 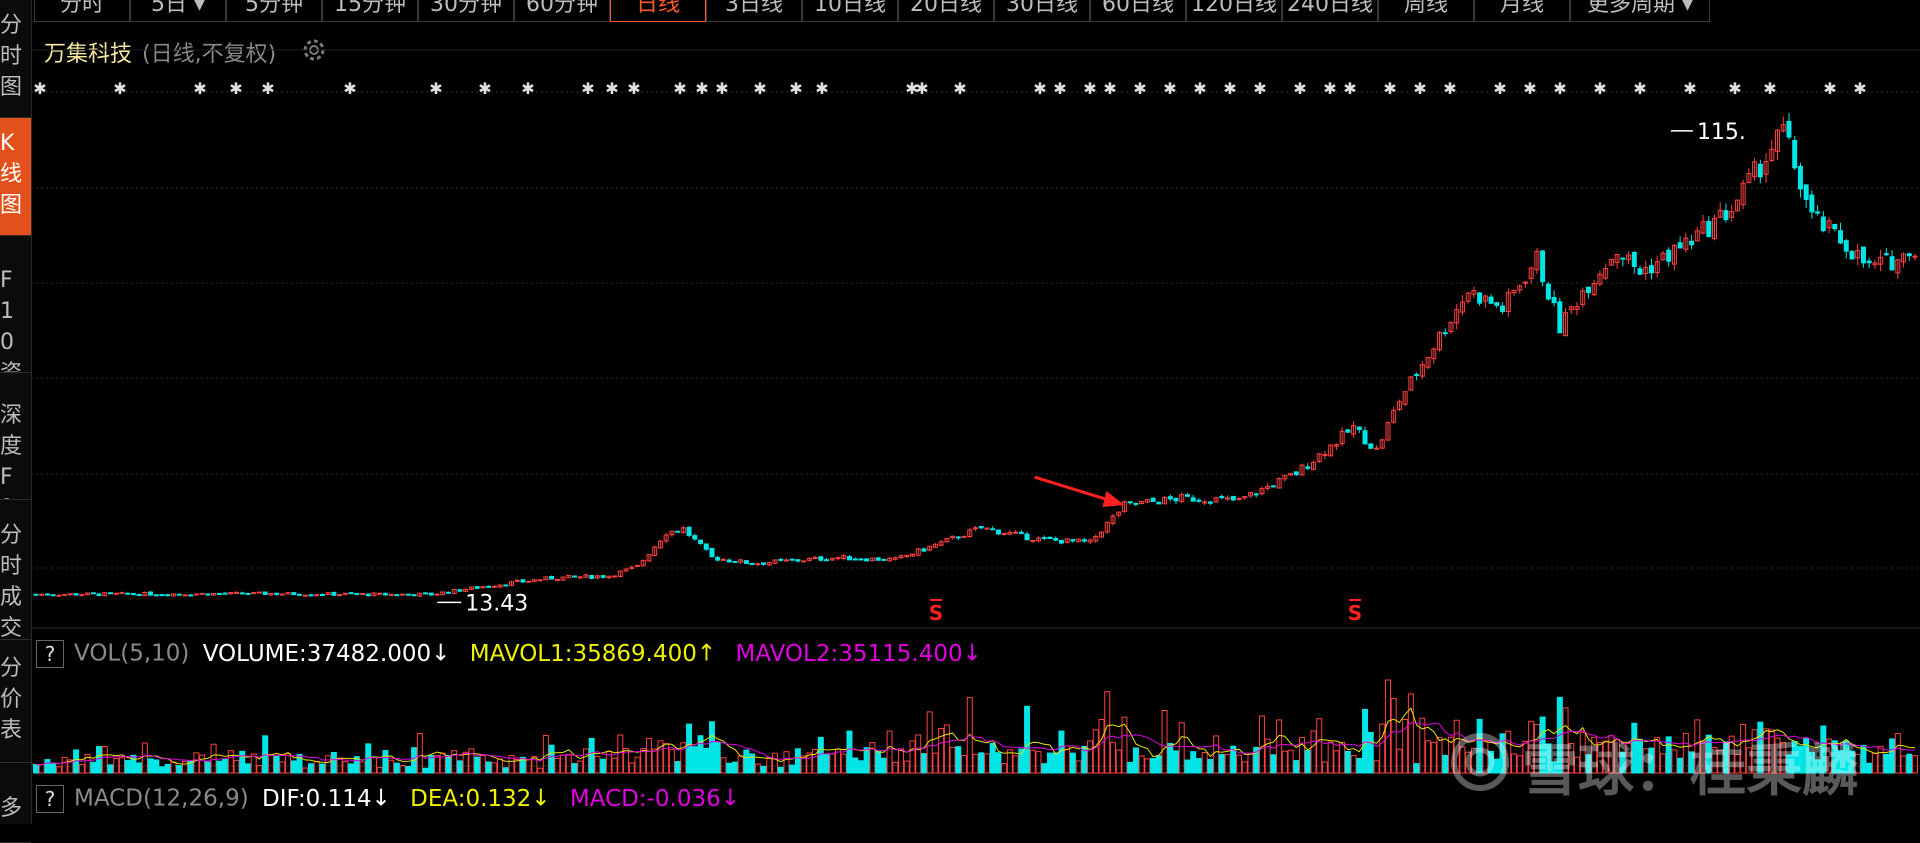 What do you see at coordinates (1522, 11) in the screenshot?
I see `tab-period-15: 月线` at bounding box center [1522, 11].